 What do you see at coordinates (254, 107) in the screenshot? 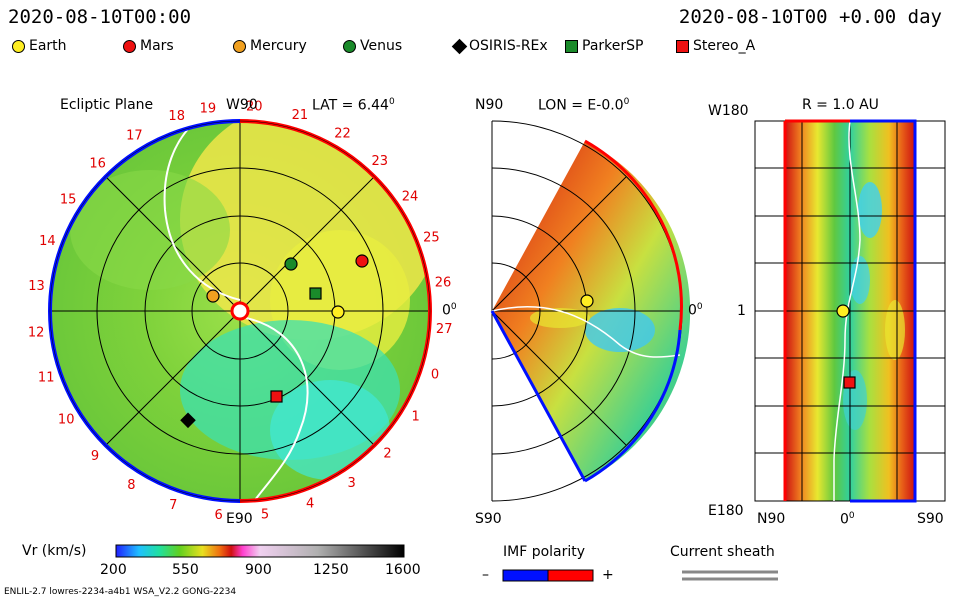
I see `carrington-label: 20` at bounding box center [254, 107].